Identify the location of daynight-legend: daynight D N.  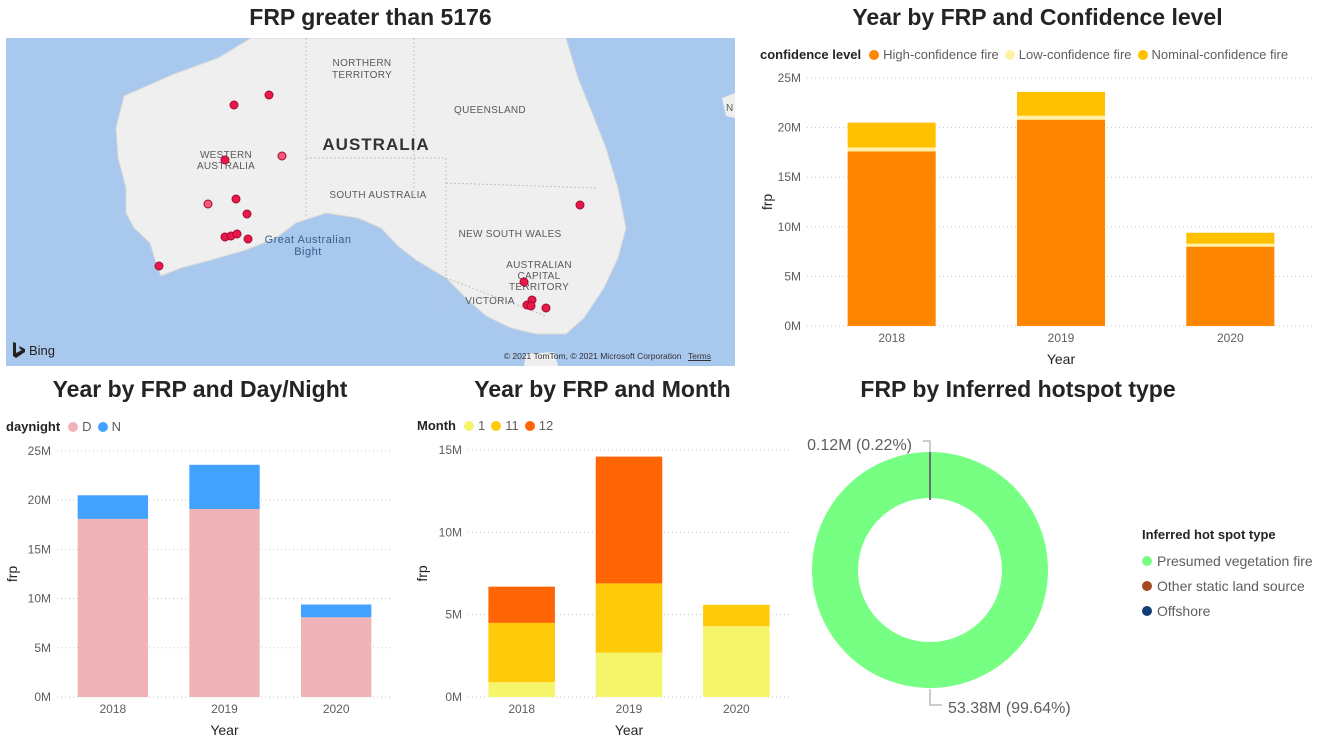
(66, 426).